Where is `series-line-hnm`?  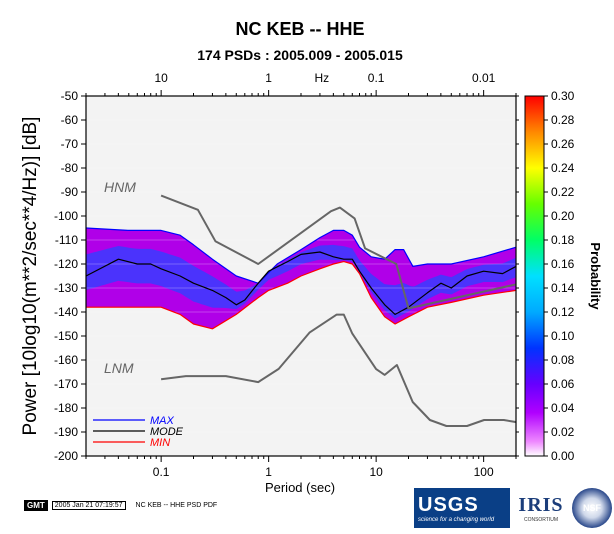 series-line-hnm is located at coordinates (338, 252).